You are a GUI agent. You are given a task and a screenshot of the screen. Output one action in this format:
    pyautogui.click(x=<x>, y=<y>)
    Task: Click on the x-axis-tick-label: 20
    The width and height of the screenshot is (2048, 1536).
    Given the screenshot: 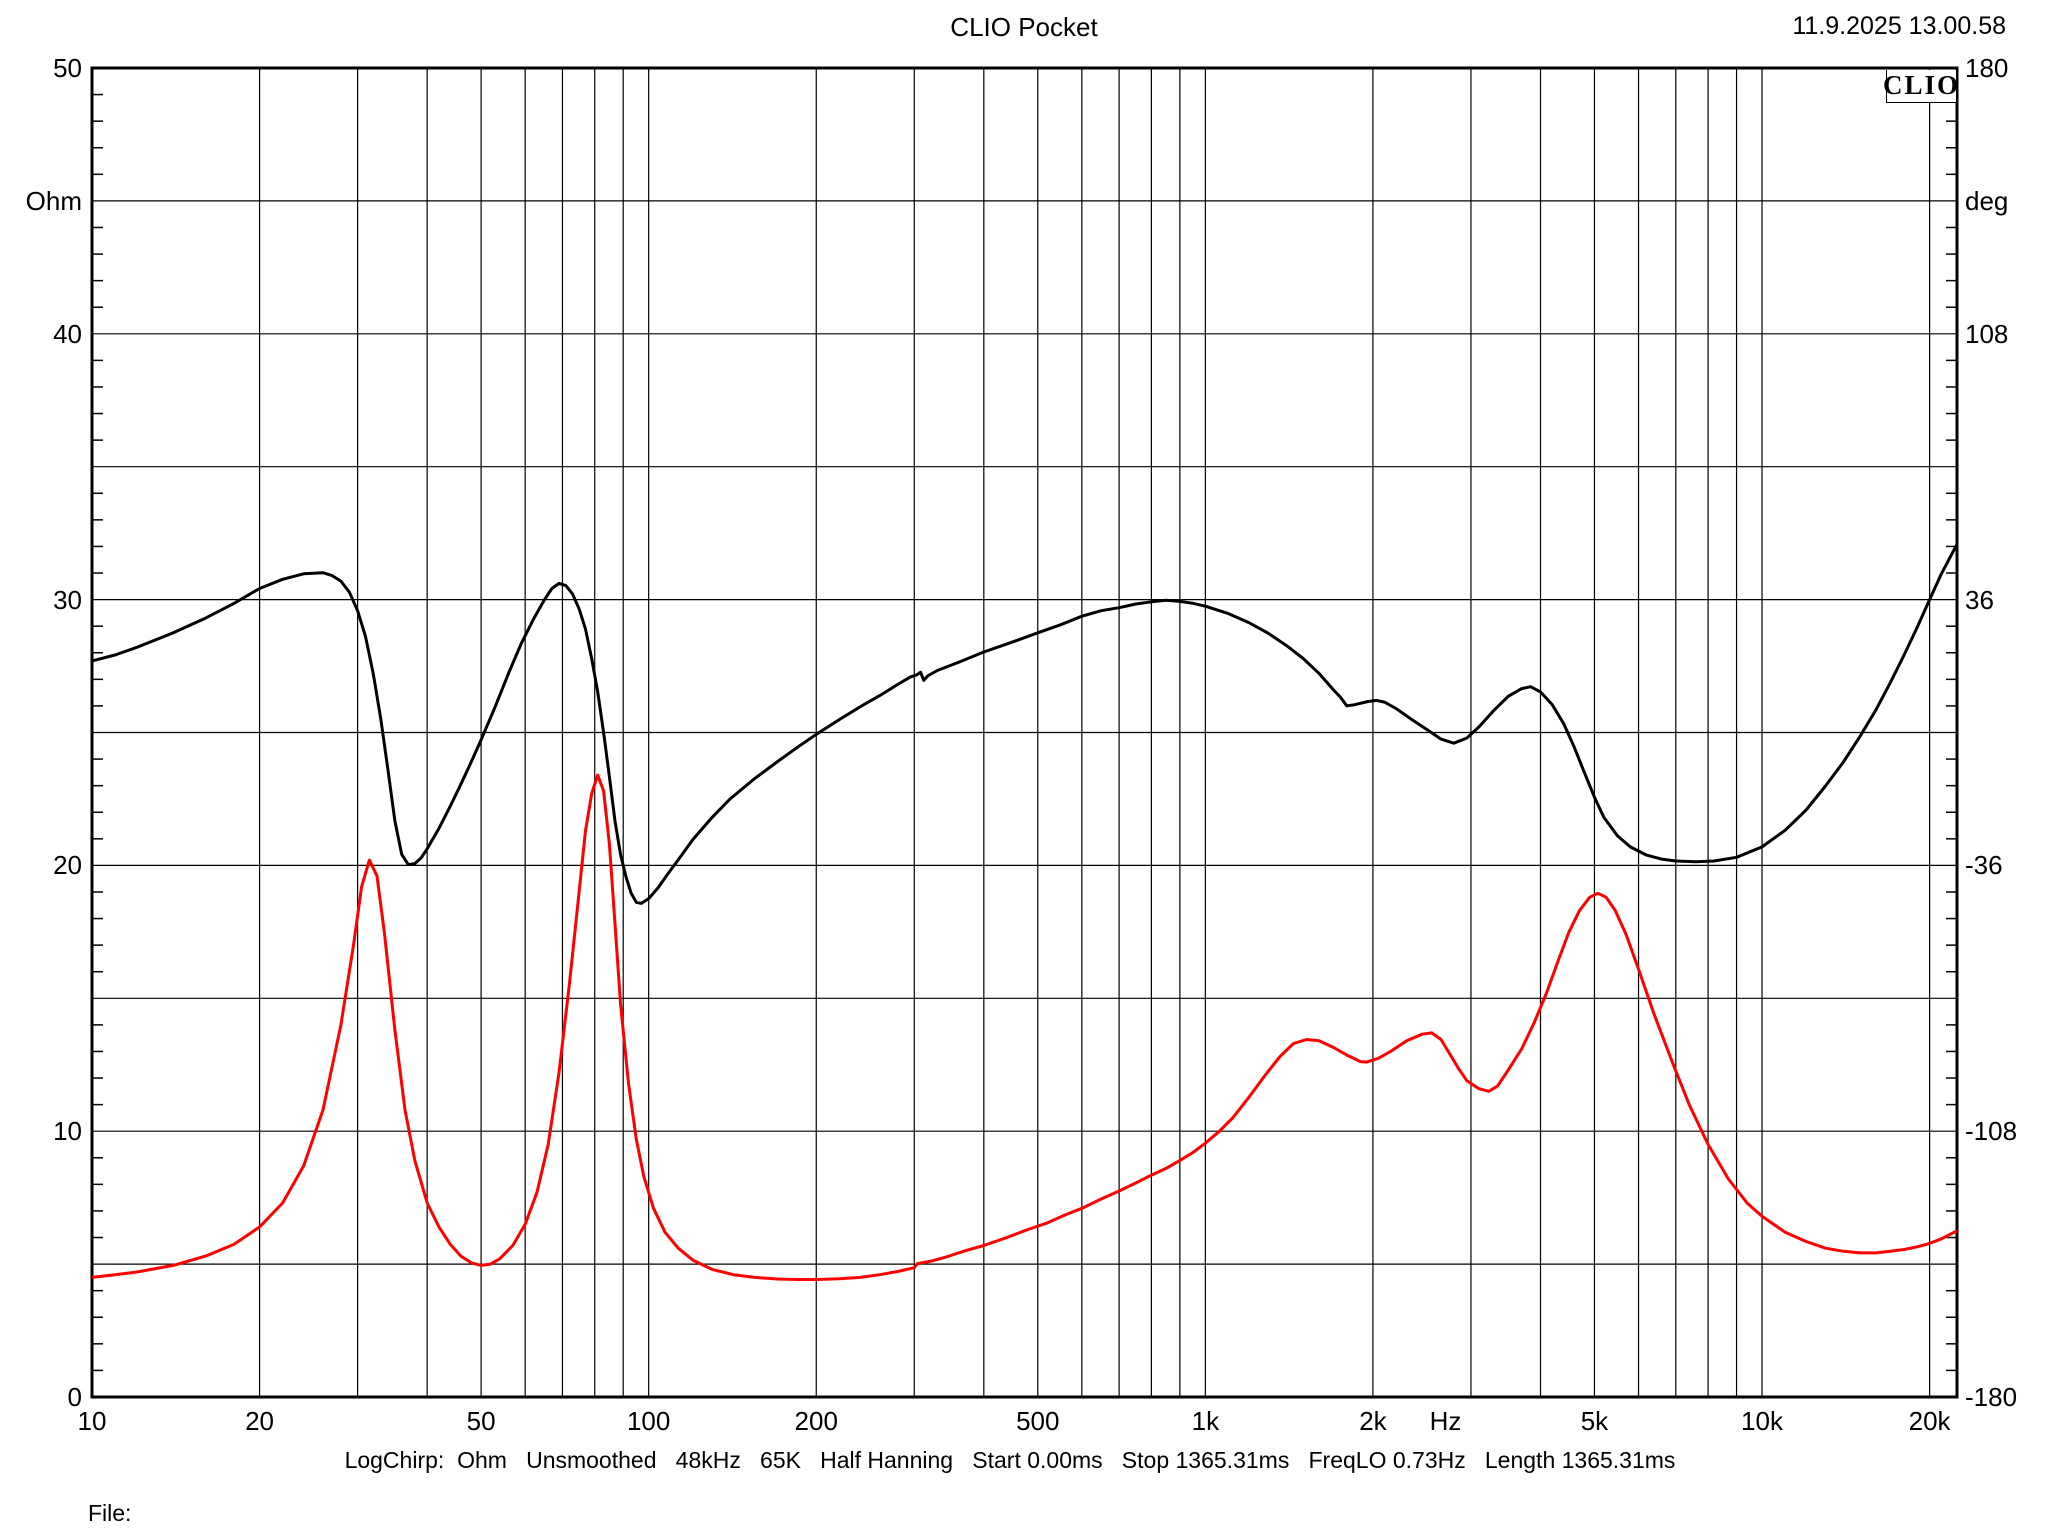 What is the action you would take?
    pyautogui.click(x=260, y=1421)
    